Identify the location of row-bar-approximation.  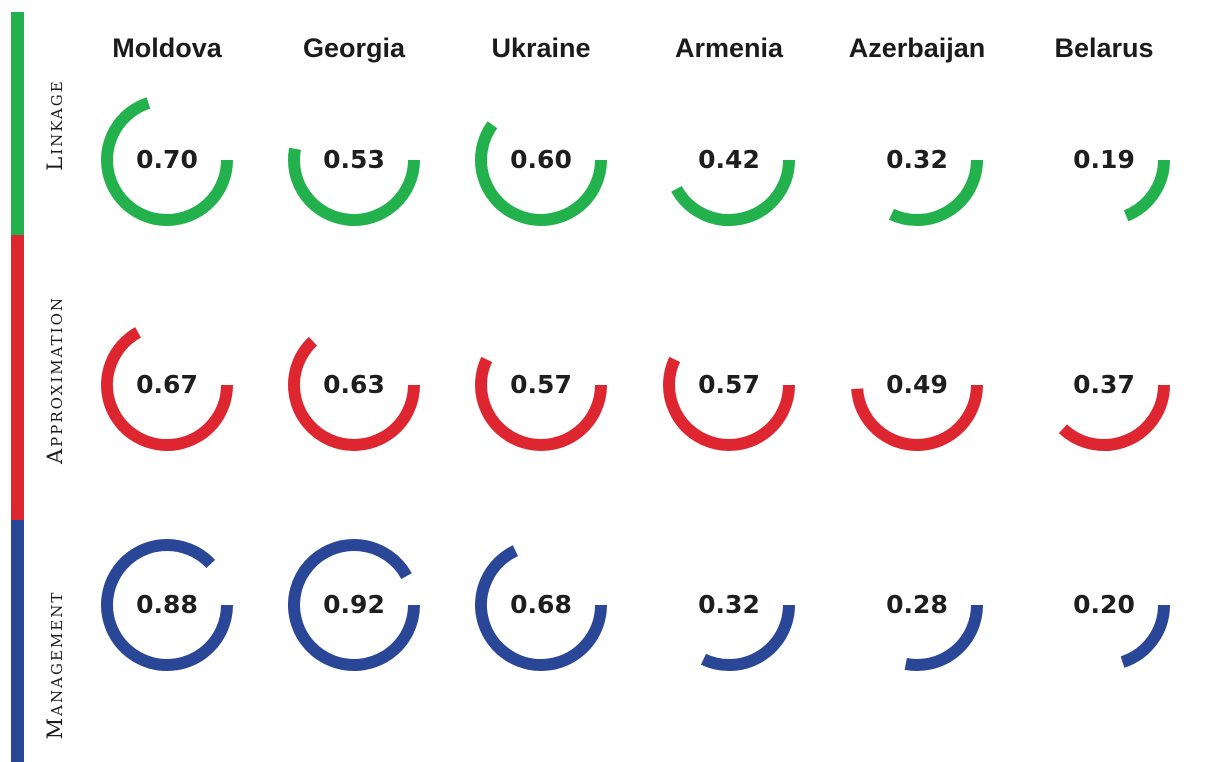
(17, 377).